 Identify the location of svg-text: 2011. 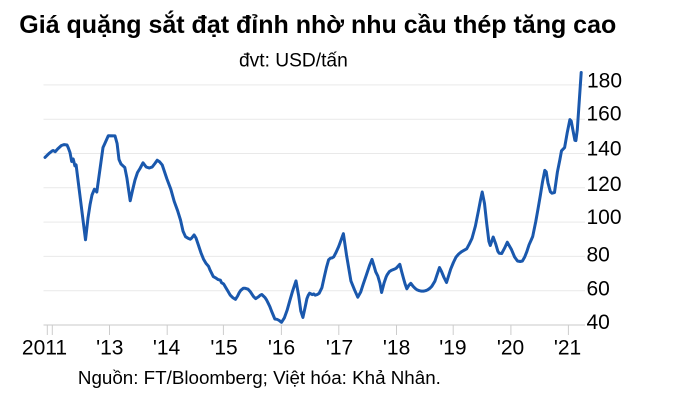
(44, 348).